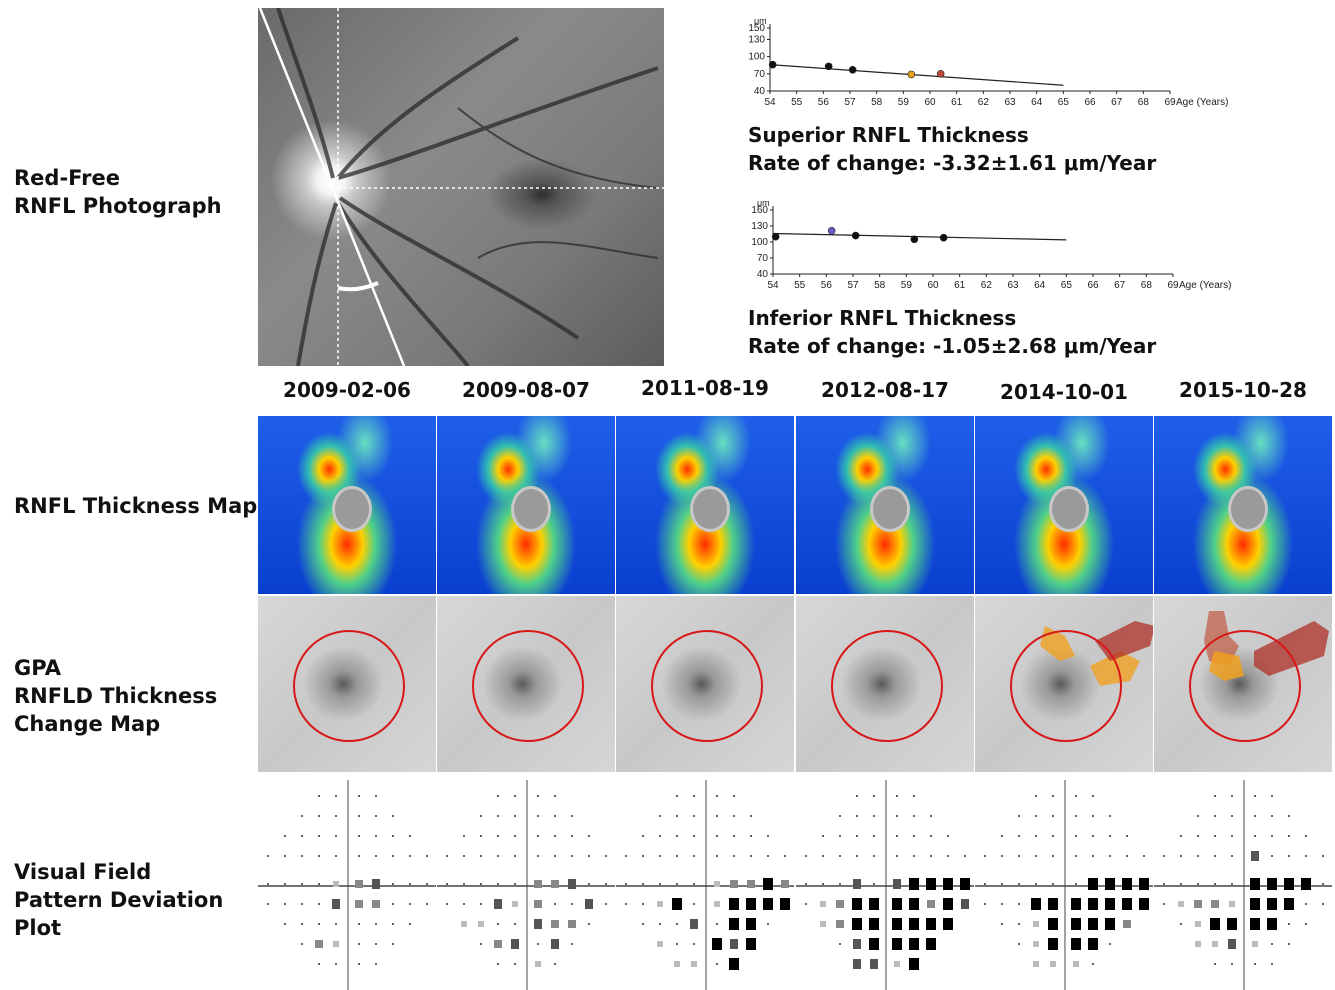 The width and height of the screenshot is (1335, 990). Describe the element at coordinates (756, 39) in the screenshot. I see `y-tick-label: 130` at that location.